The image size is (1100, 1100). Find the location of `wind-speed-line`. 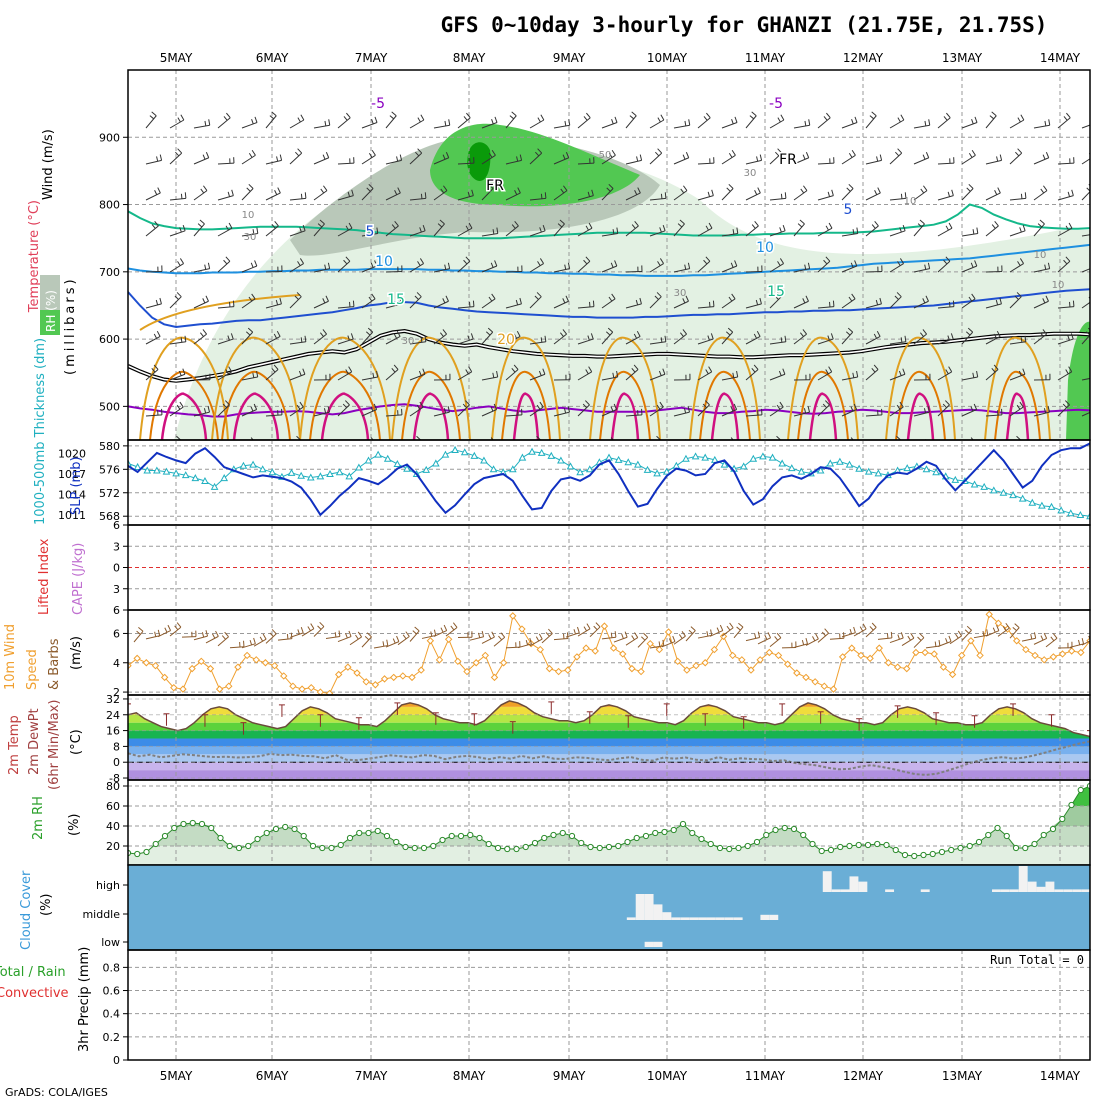

wind-speed-line is located at coordinates (609, 654).